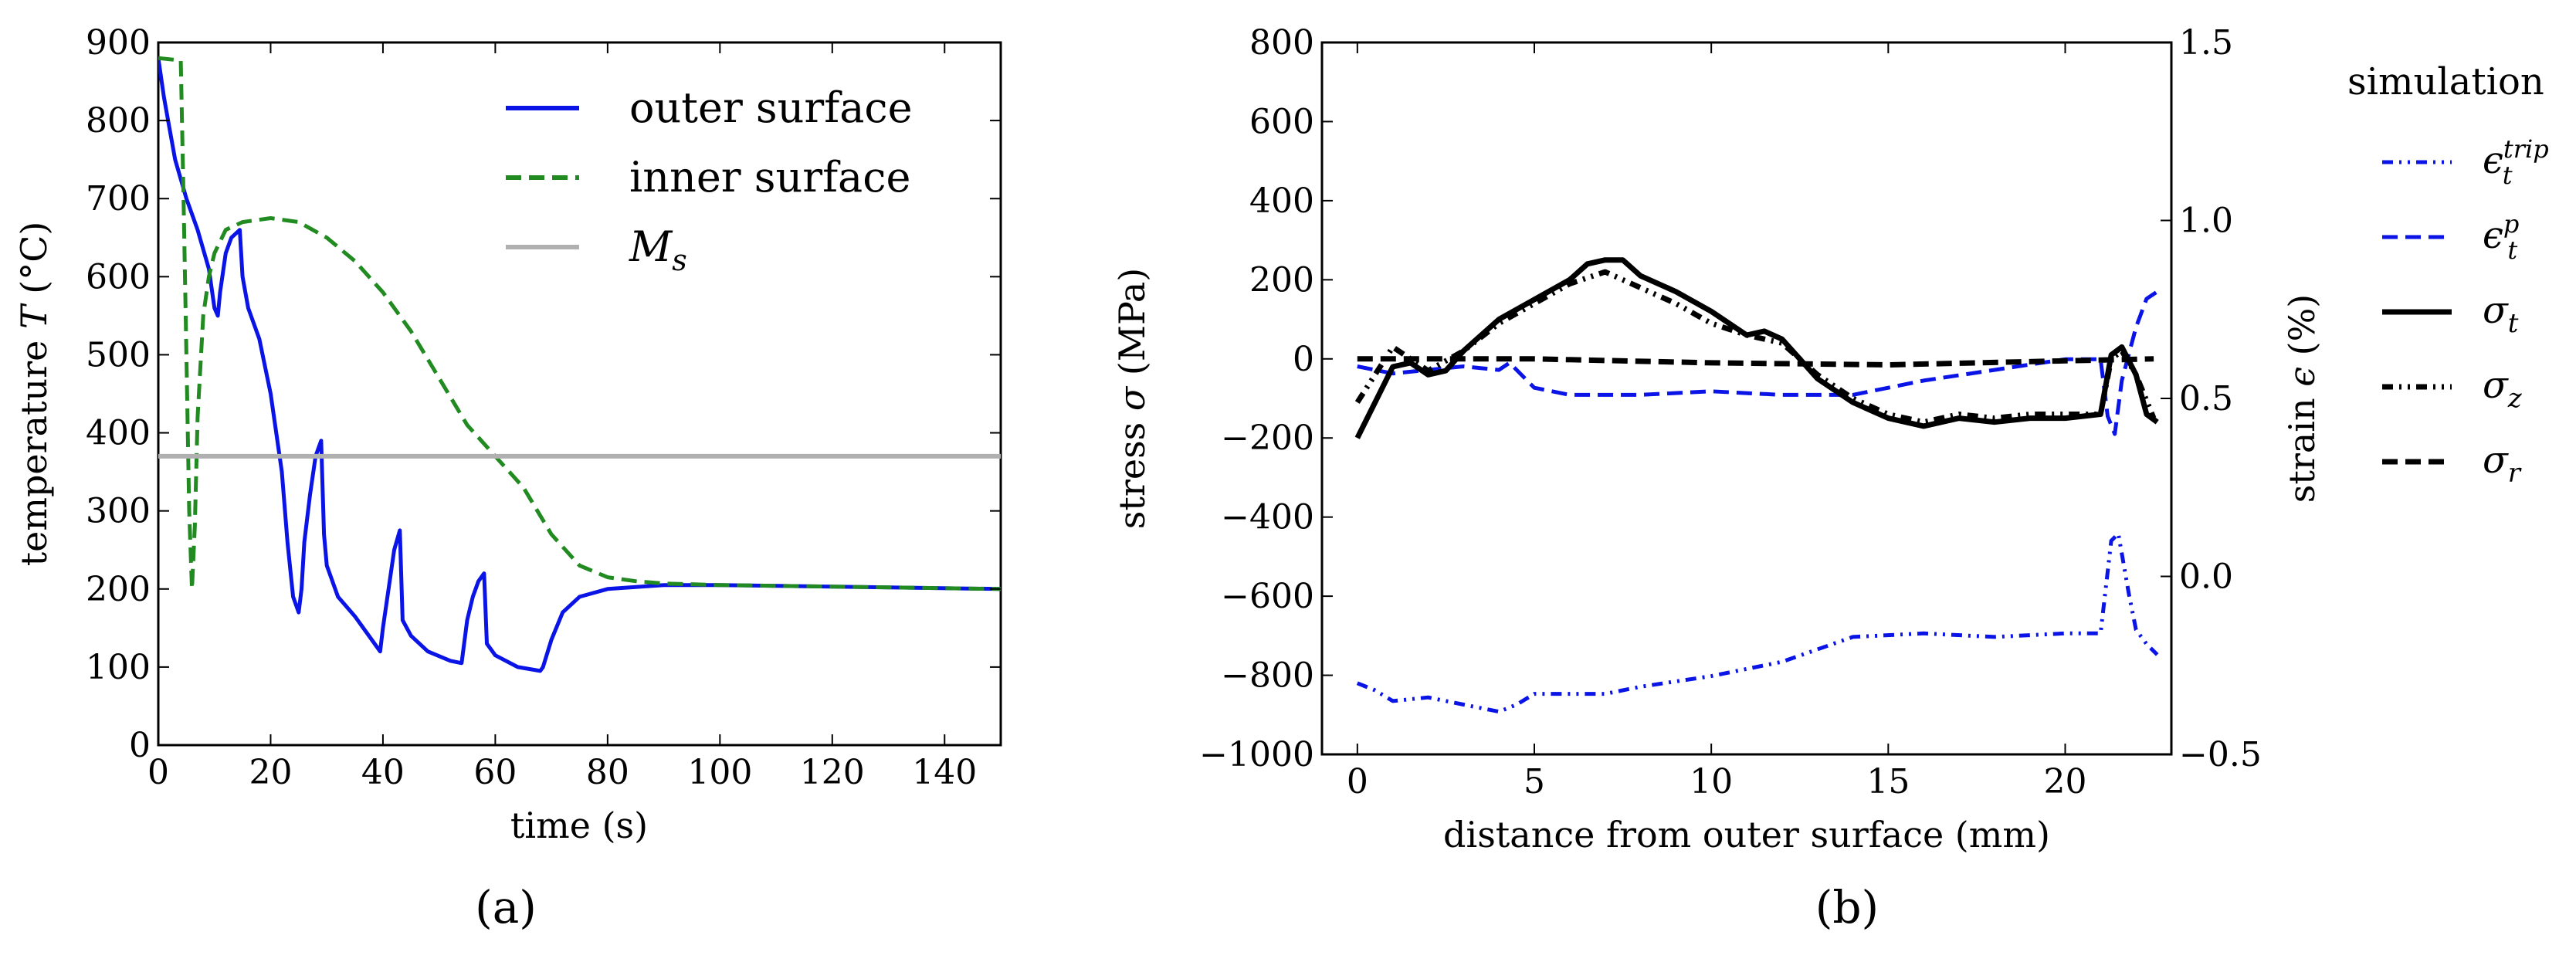  What do you see at coordinates (158, 772) in the screenshot?
I see `chart-a-xtick-label: 0` at bounding box center [158, 772].